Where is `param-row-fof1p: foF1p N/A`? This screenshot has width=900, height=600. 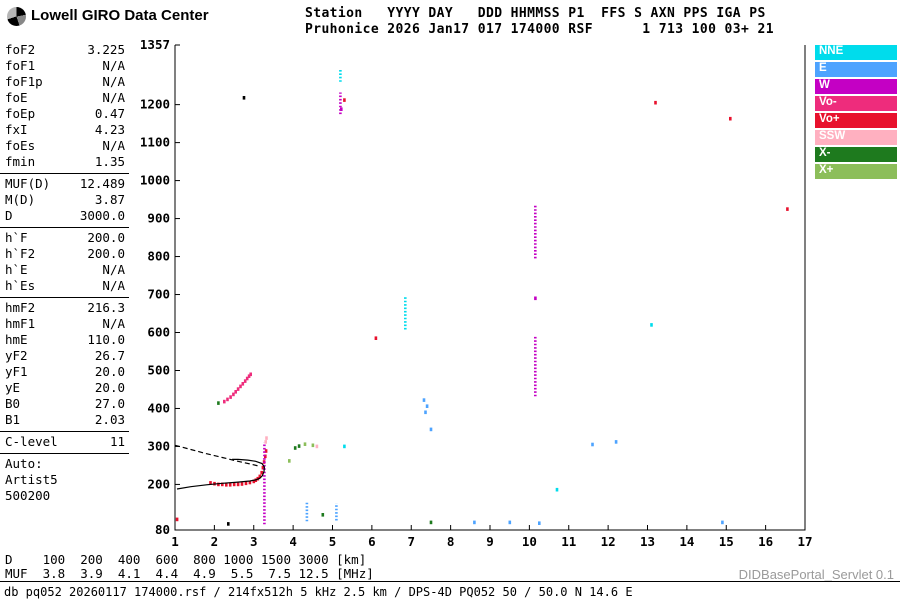 param-row-fof1p: foF1p N/A is located at coordinates (64, 82).